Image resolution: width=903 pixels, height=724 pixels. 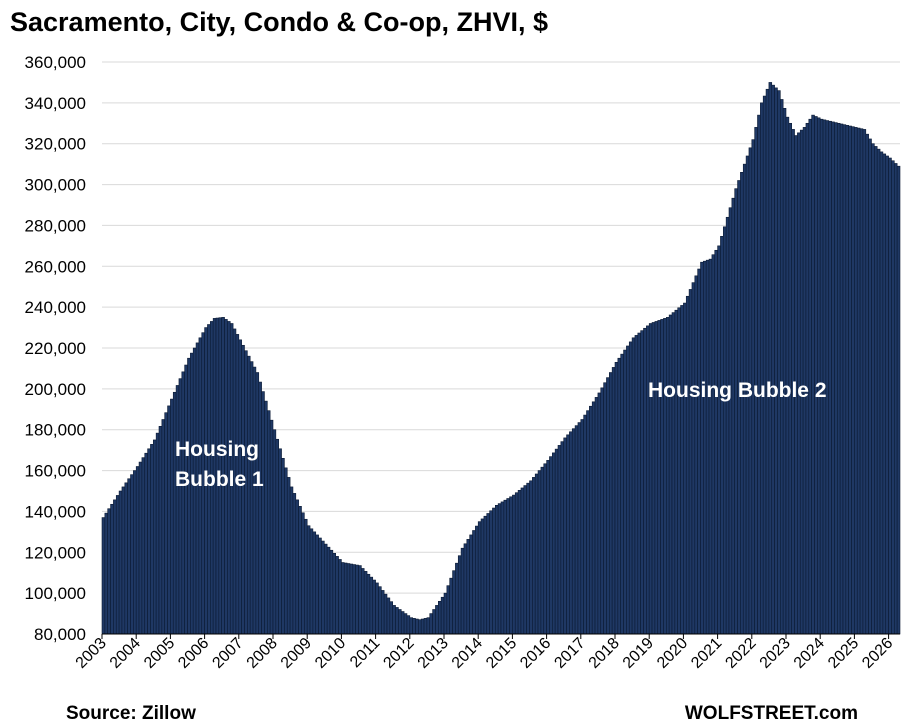 I want to click on x-tick-label: 2012, so click(x=398, y=653).